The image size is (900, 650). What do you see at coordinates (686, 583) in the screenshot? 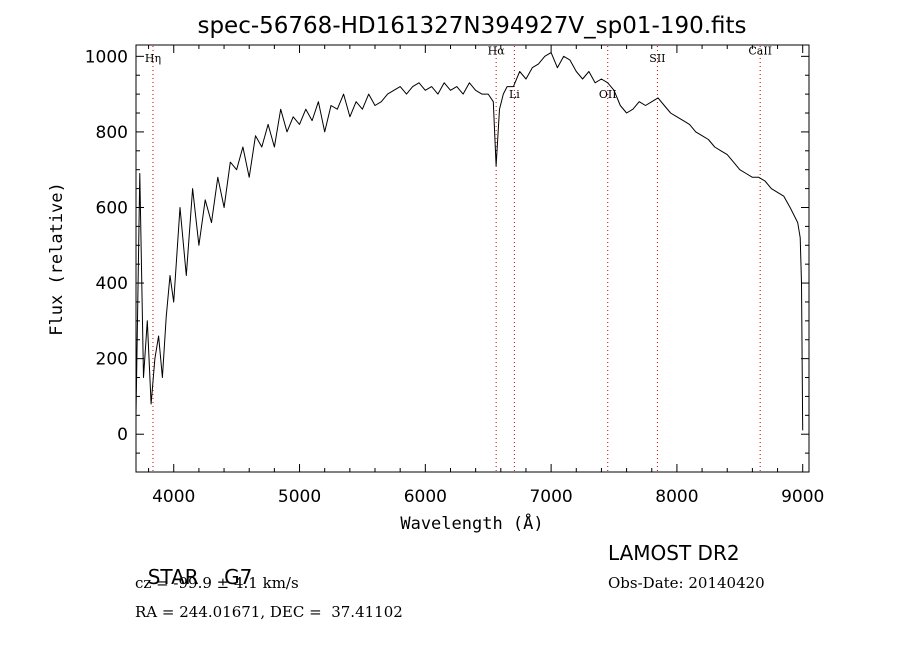
I see `observation-date: Obs-Date: 20140420` at bounding box center [686, 583].